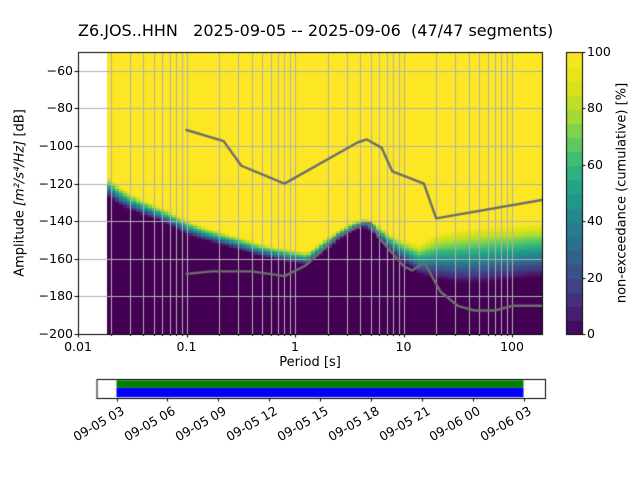 The width and height of the screenshot is (640, 480). I want to click on y-tick-label: −180, so click(55, 296).